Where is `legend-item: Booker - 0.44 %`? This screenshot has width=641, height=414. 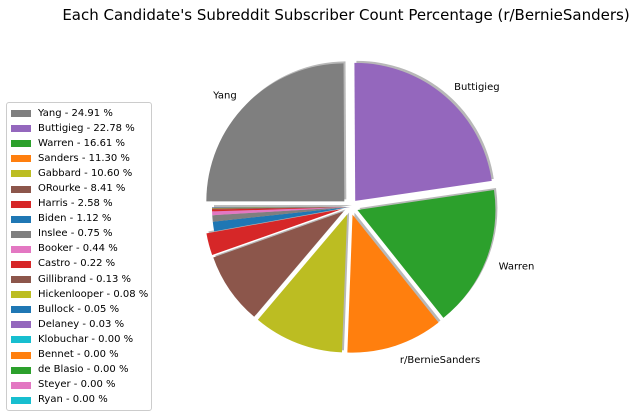 legend-item: Booker - 0.44 % is located at coordinates (81, 249).